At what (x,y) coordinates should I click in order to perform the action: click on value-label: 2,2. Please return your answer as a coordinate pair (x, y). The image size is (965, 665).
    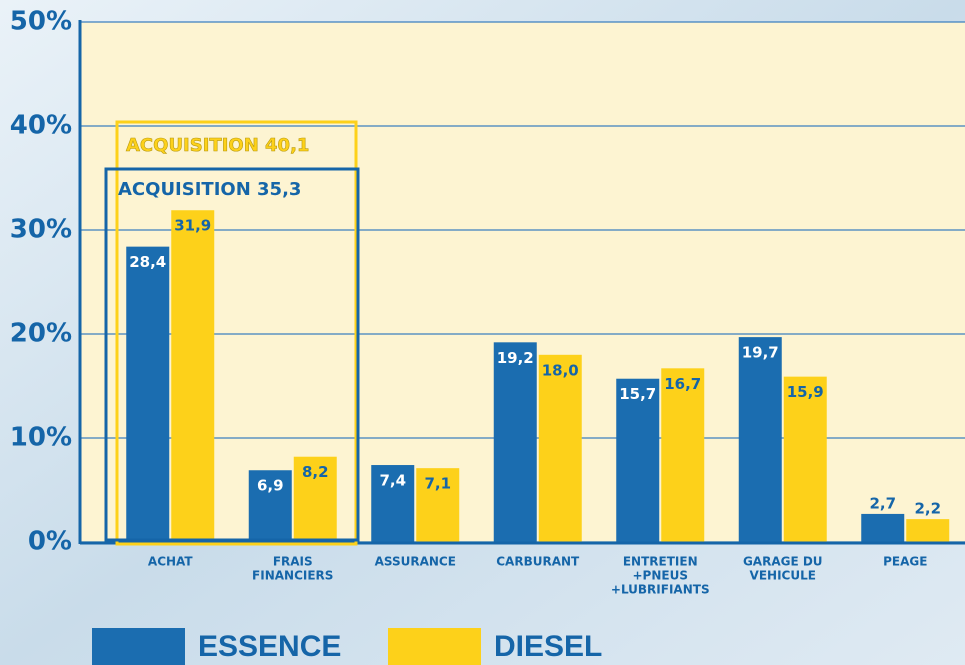
    Looking at the image, I should click on (927, 509).